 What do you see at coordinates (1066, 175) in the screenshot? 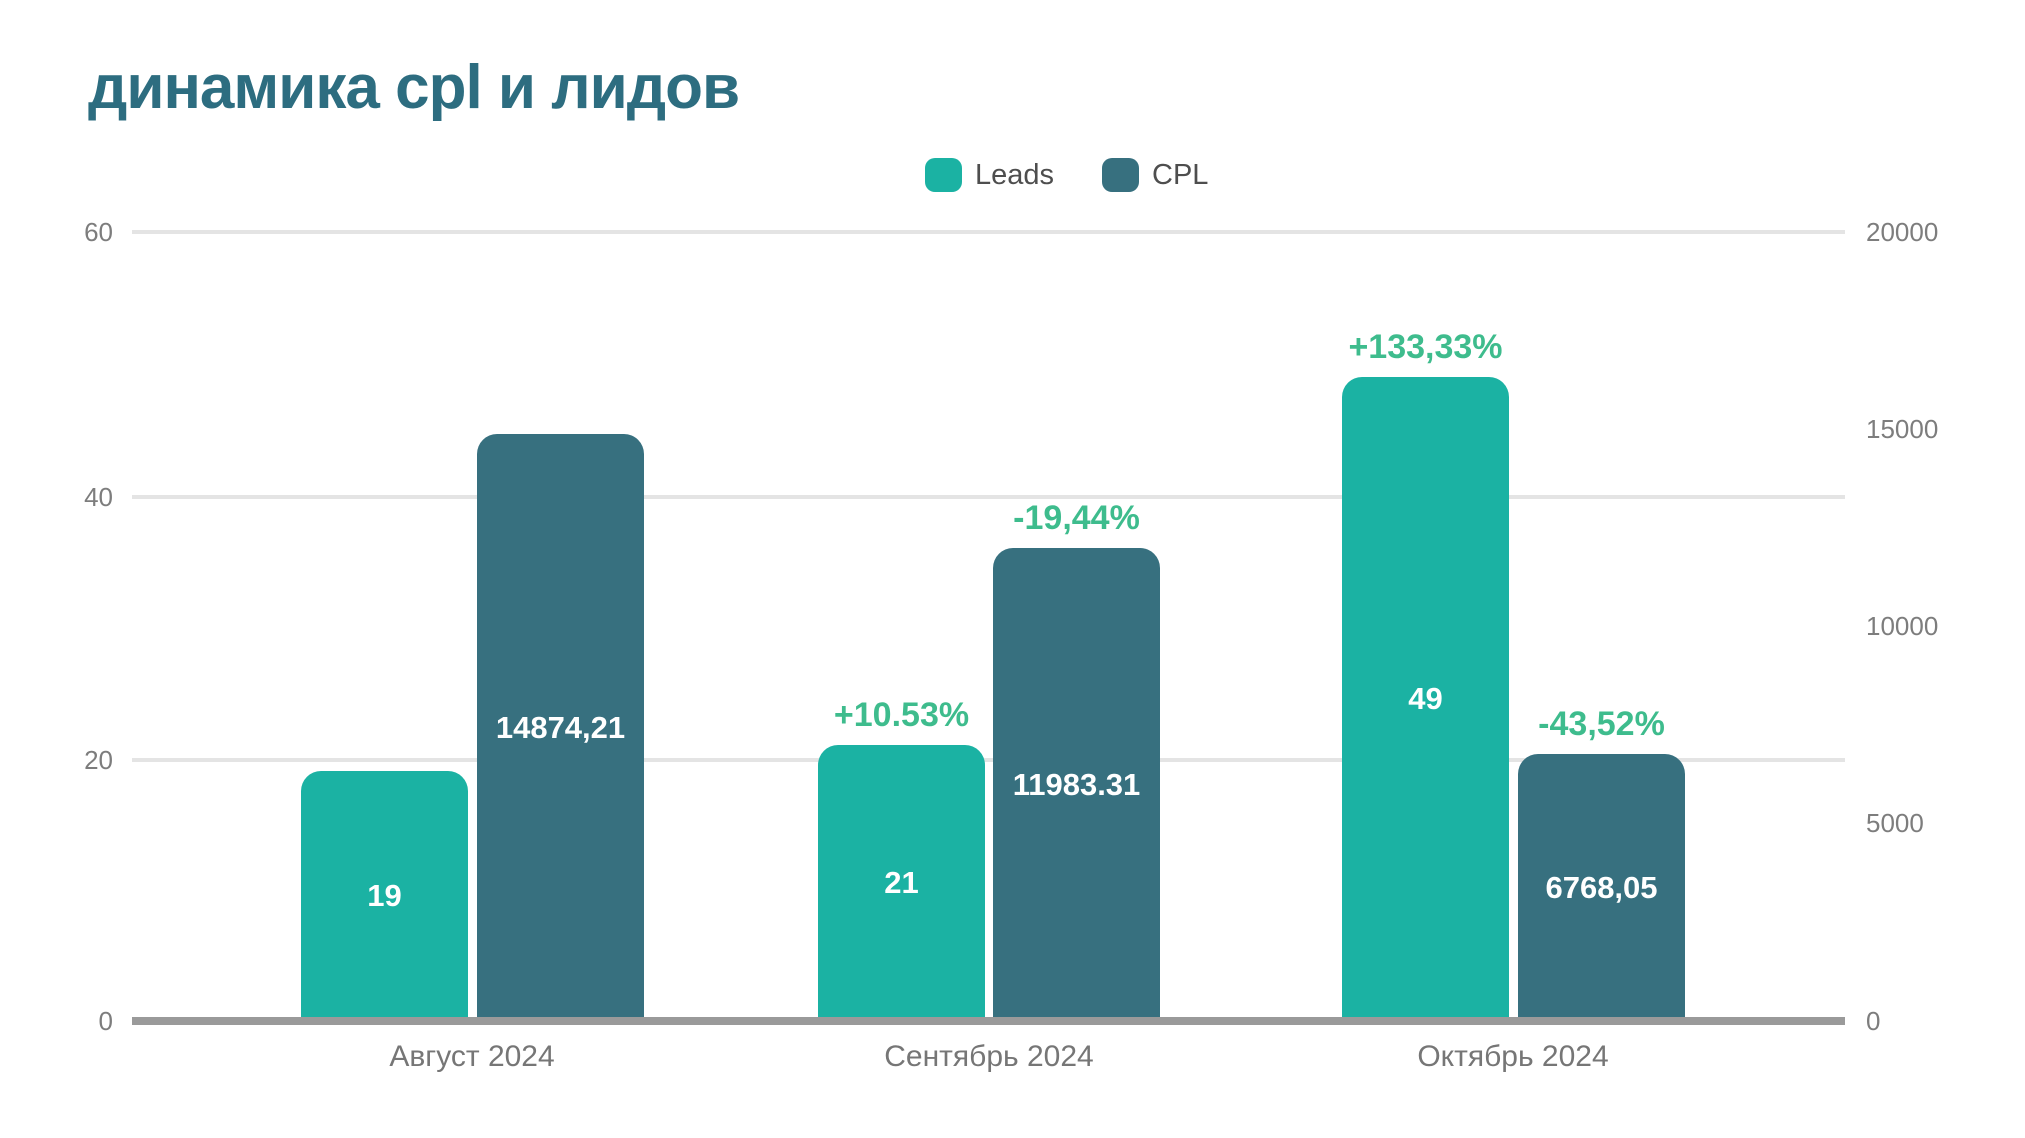
I see `legend: Leads CPL` at bounding box center [1066, 175].